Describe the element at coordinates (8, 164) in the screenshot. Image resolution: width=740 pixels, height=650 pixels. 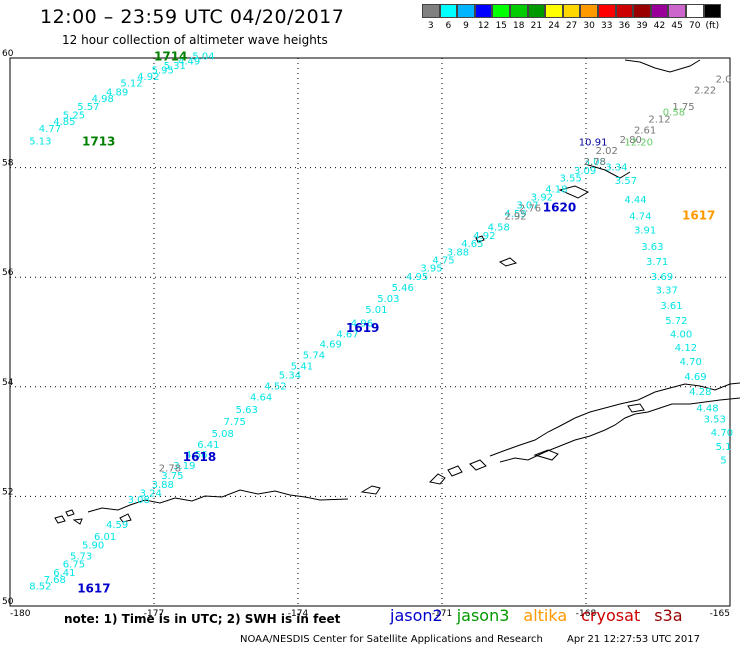
I see `lat-tick-label: 58` at that location.